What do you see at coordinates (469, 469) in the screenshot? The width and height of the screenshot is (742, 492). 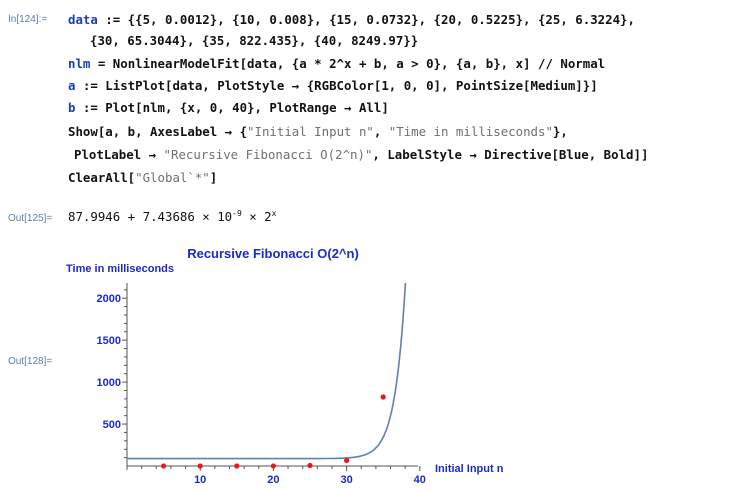 I see `x-axis-label: Initial Input n` at bounding box center [469, 469].